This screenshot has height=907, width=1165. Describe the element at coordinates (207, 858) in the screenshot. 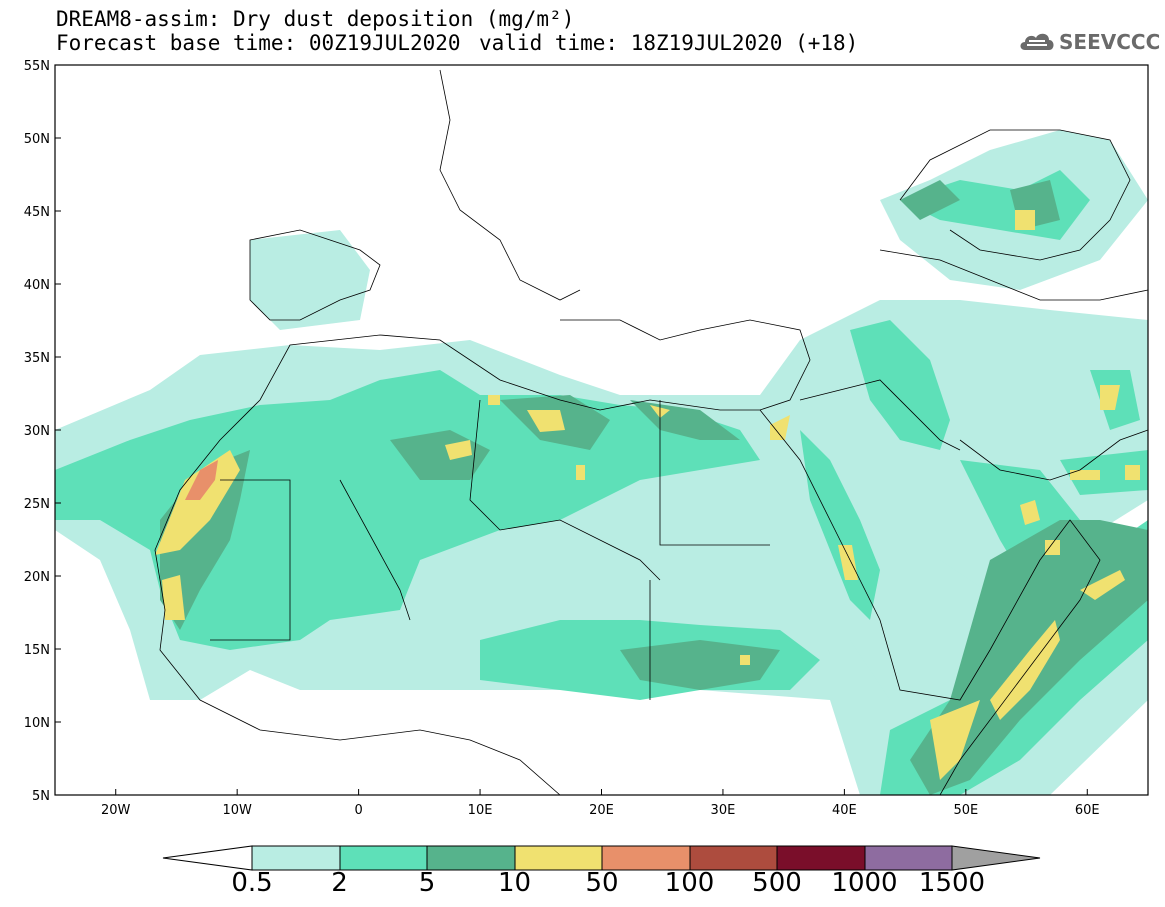

I see `colorbar-low-arrow` at that location.